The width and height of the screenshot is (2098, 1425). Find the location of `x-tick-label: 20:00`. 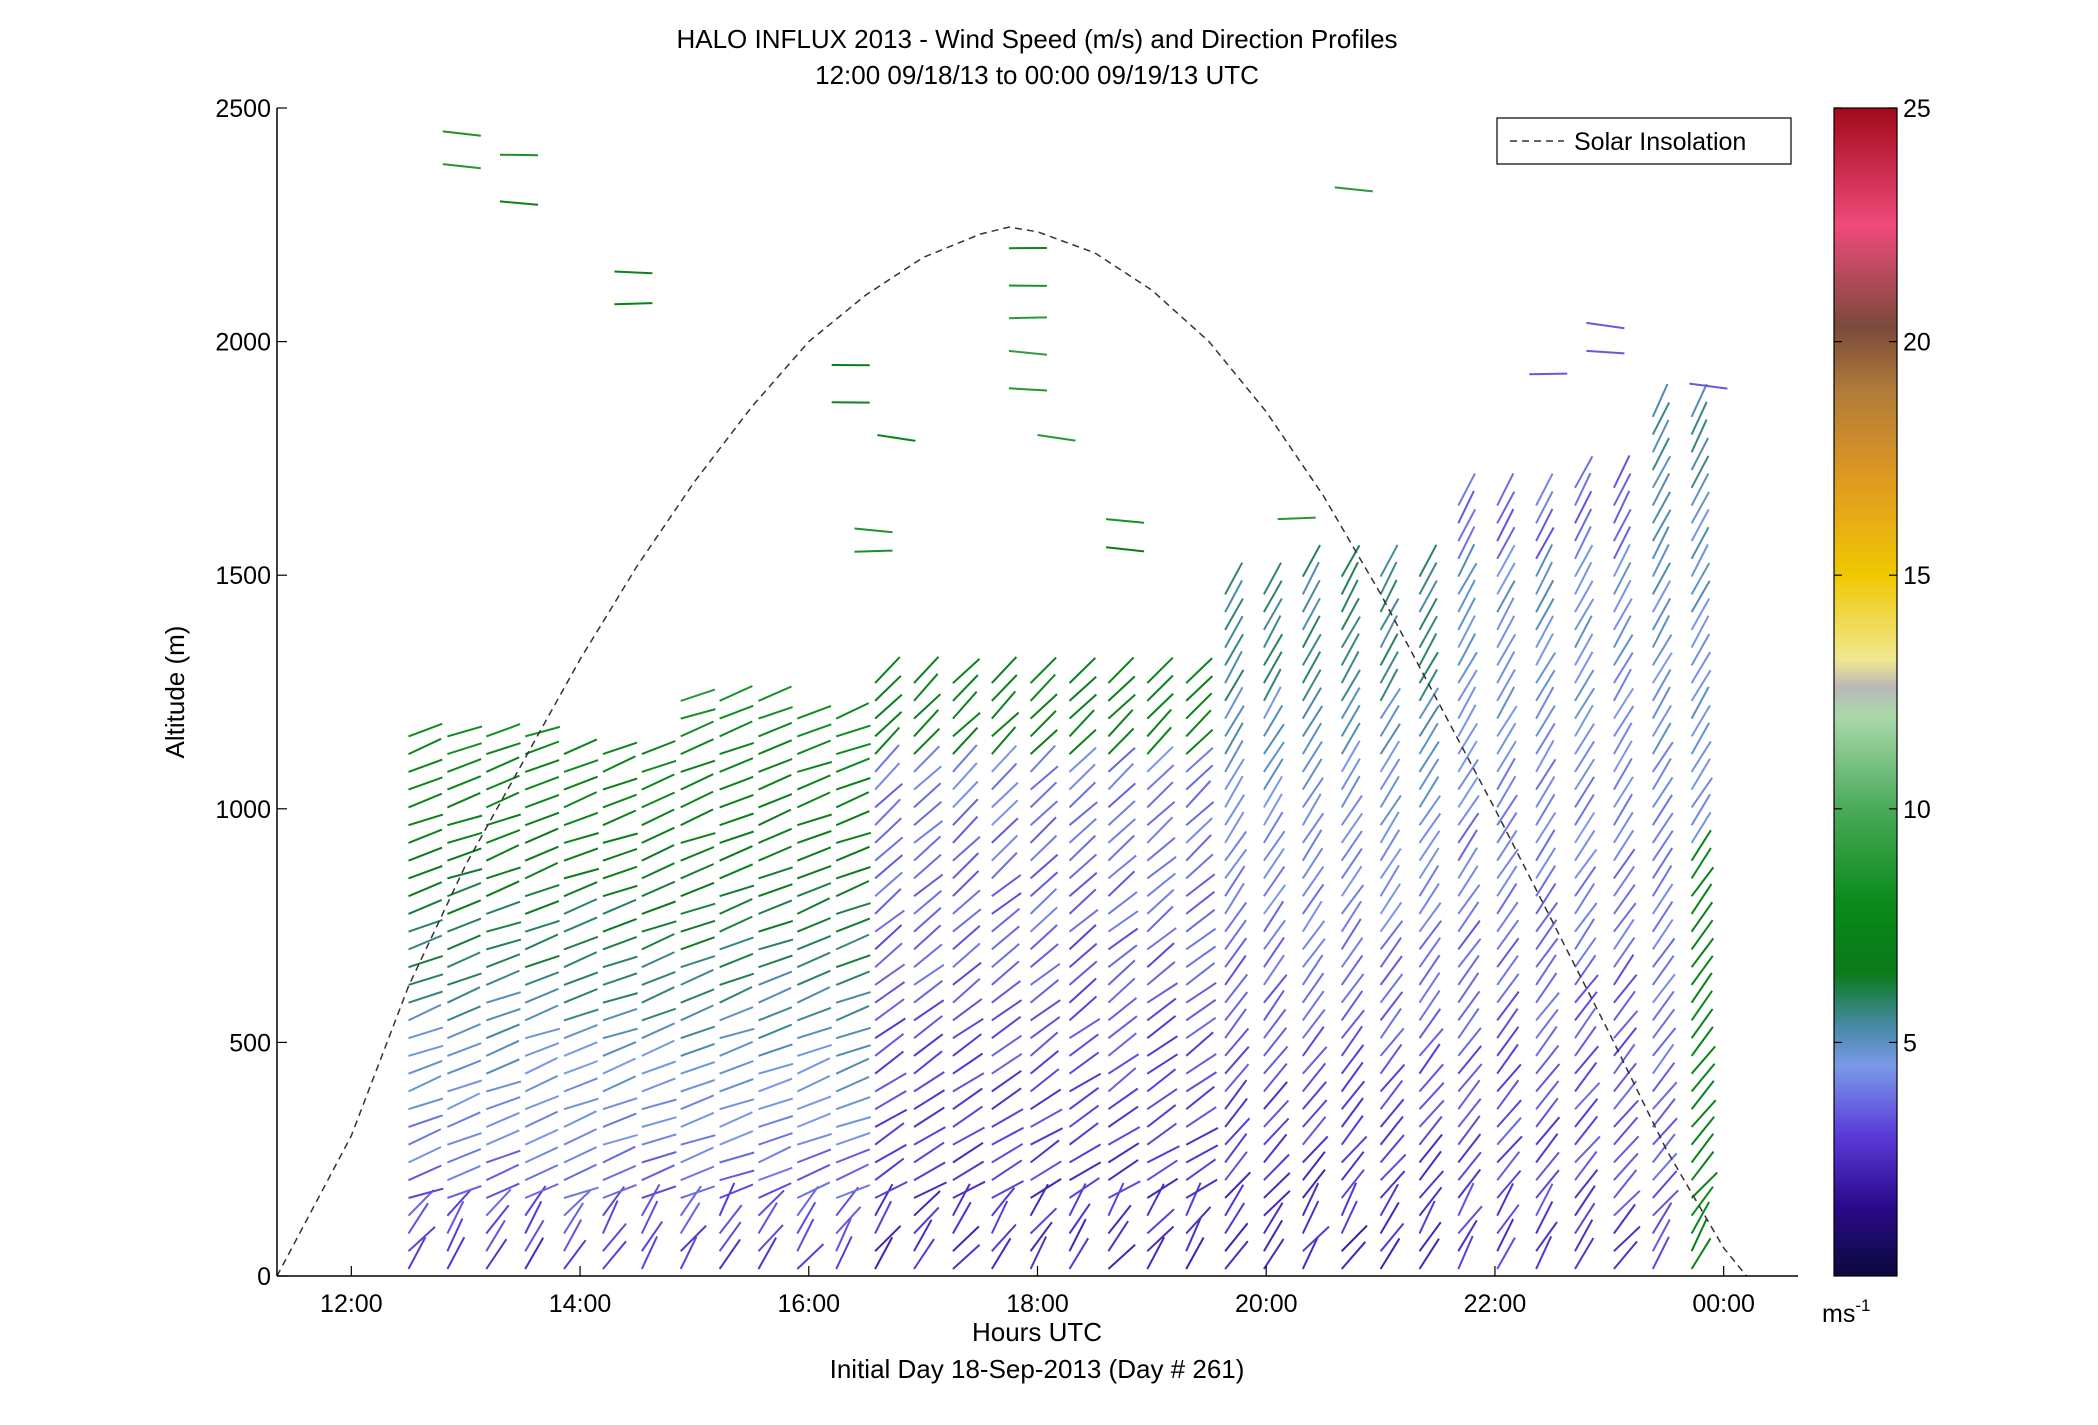

x-tick-label: 20:00 is located at coordinates (1266, 1304).